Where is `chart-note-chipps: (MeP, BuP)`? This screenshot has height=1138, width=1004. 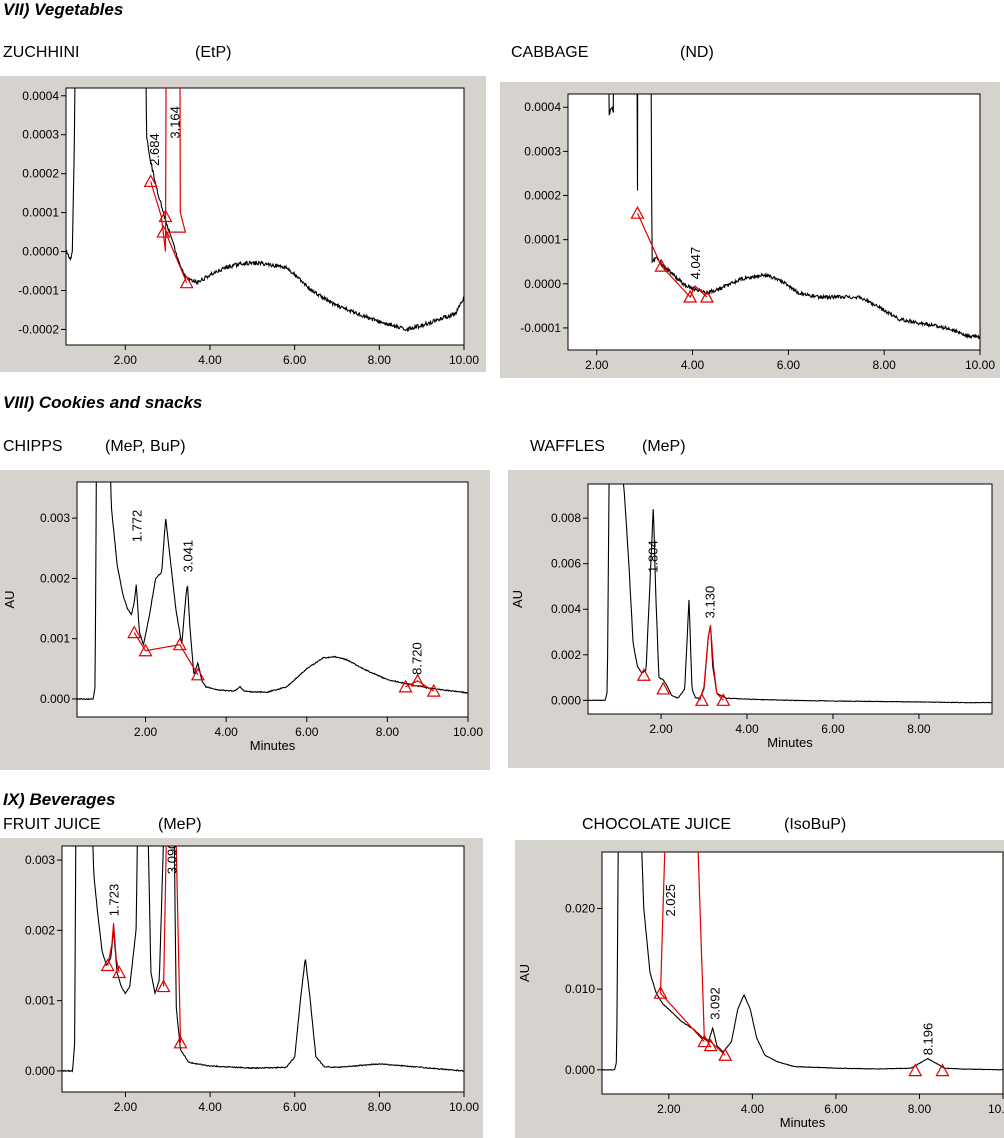
chart-note-chipps: (MeP, BuP) is located at coordinates (145, 446).